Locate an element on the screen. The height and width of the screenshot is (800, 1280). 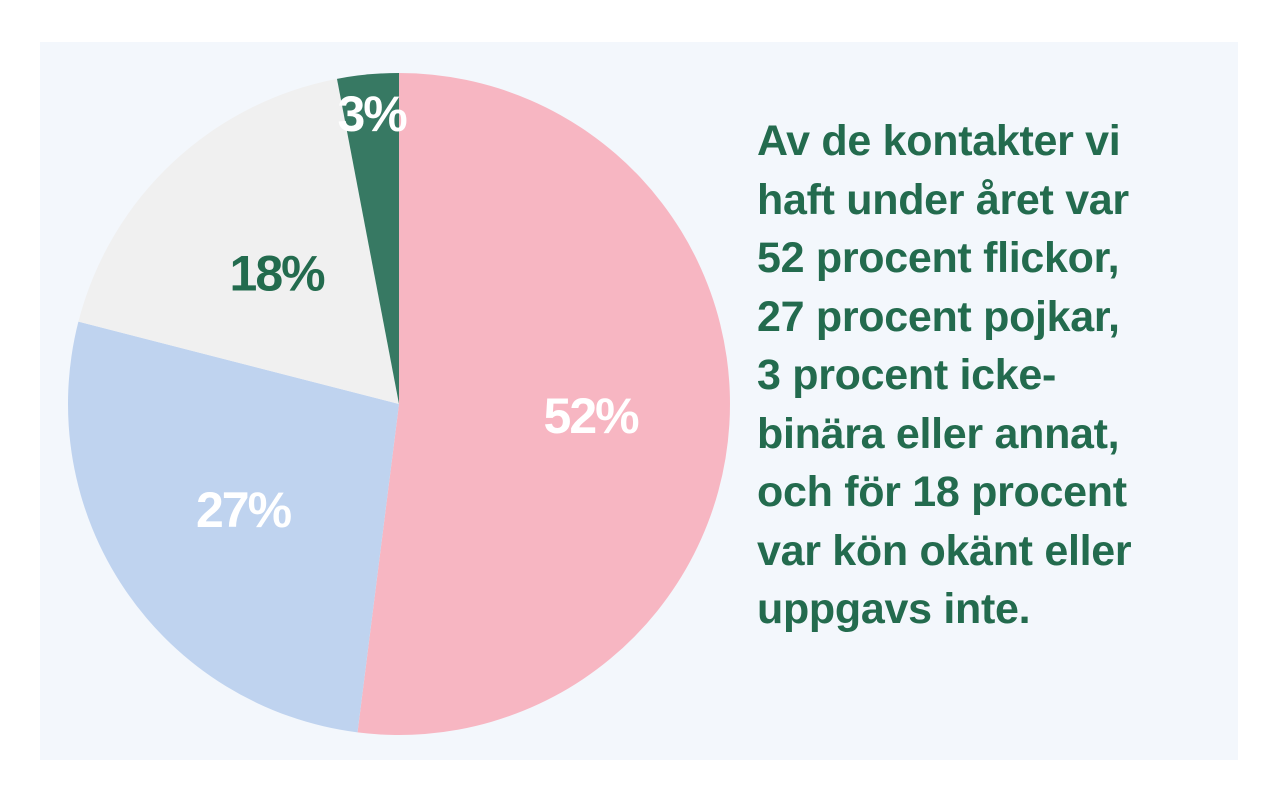
slice-label: 52% is located at coordinates (592, 416).